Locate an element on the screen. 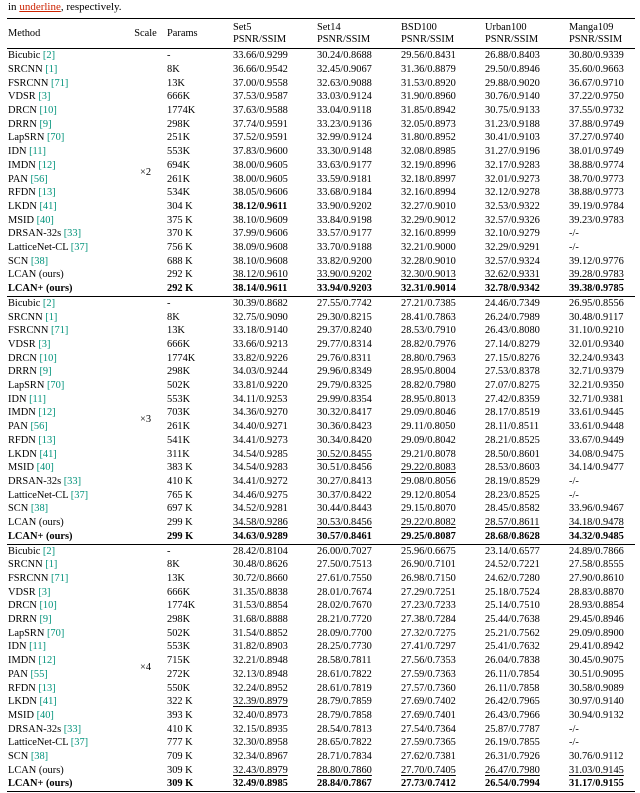 This screenshot has width=640, height=793. psnr-ssim-value: 24.89/0.7866 is located at coordinates (602, 551).